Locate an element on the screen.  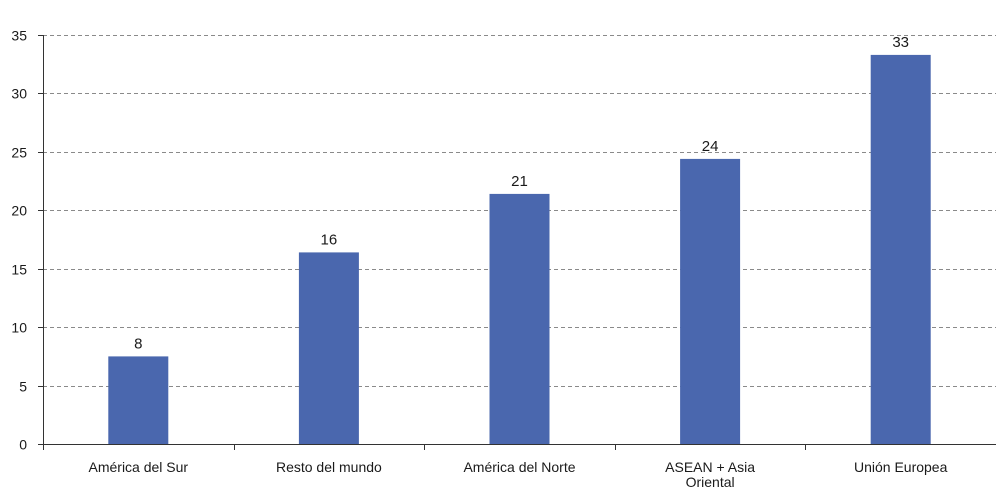
x-category-label-2: Resto del mundo is located at coordinates (329, 467).